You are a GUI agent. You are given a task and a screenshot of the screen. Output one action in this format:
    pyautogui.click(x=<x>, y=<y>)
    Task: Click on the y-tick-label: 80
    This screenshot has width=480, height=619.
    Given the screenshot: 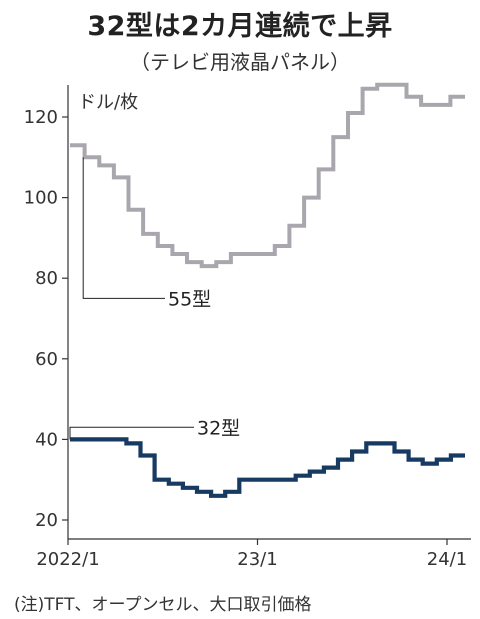 What is the action you would take?
    pyautogui.click(x=46, y=278)
    